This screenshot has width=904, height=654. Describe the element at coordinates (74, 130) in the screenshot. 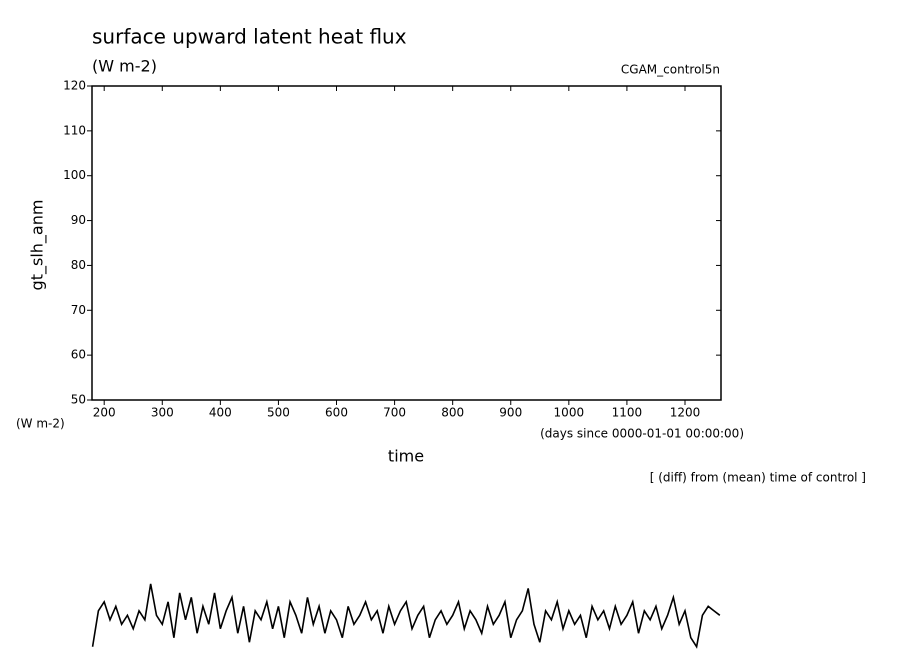

I see `y-tick-label: 110` at that location.